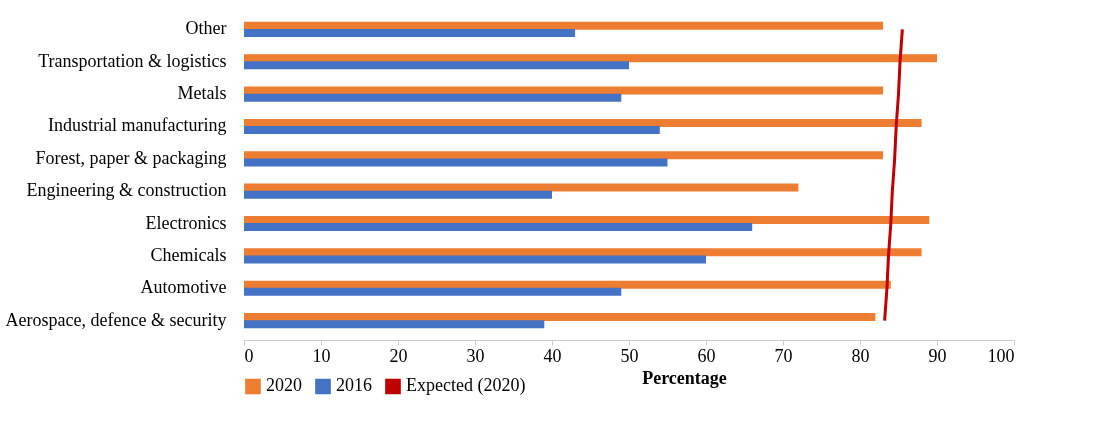 Image resolution: width=1120 pixels, height=425 pixels. Describe the element at coordinates (552, 355) in the screenshot. I see `x-tick-label: 40` at that location.